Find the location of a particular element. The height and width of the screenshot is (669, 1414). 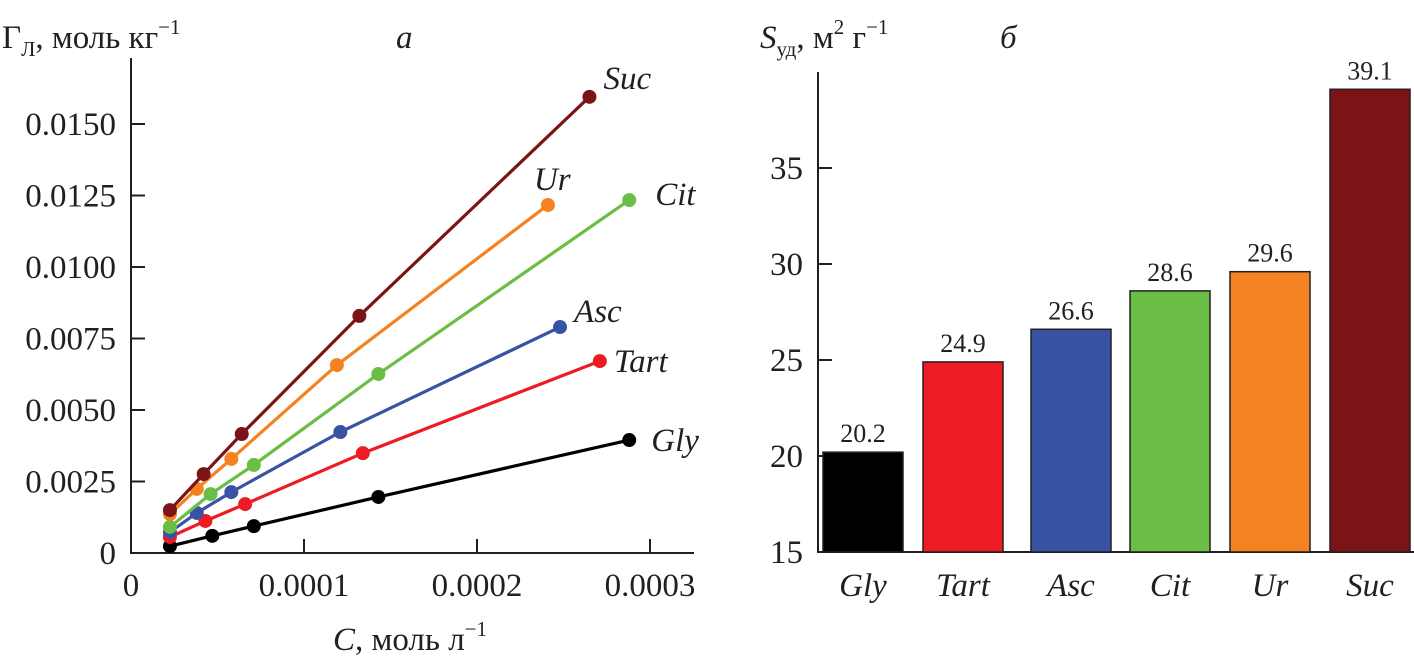

bar-value-label: 20.2 is located at coordinates (863, 433).